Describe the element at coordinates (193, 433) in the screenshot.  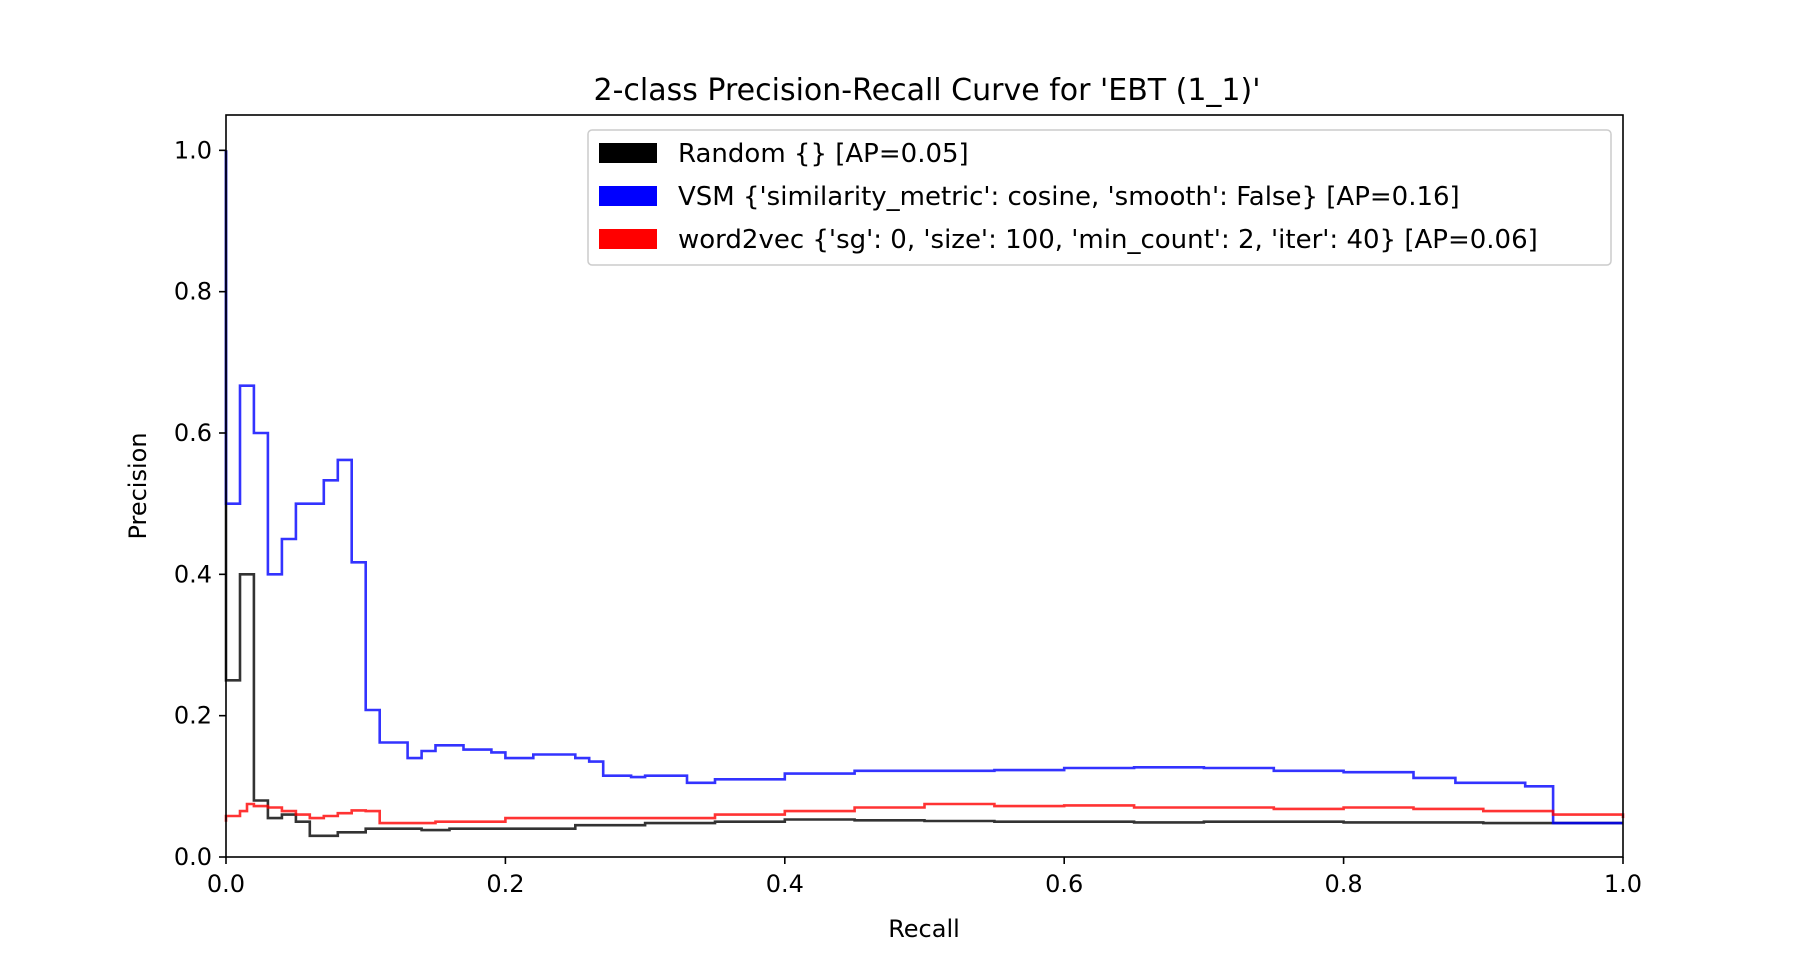
I see `y-tick-label: 0.6` at that location.